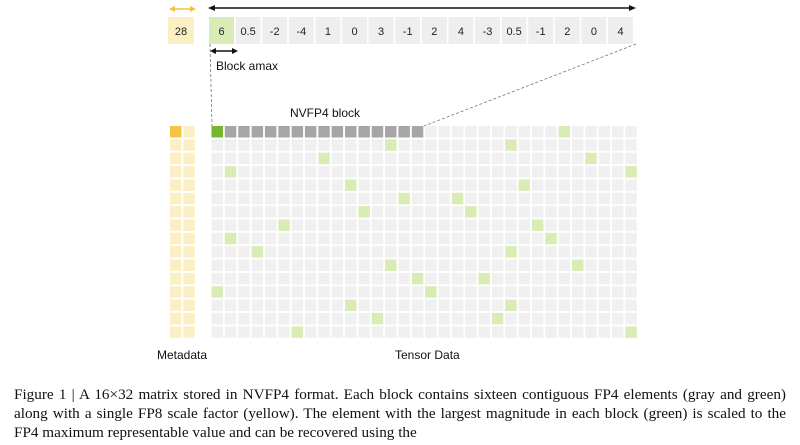  What do you see at coordinates (530, 85) in the screenshot?
I see `zoom-line-right` at bounding box center [530, 85].